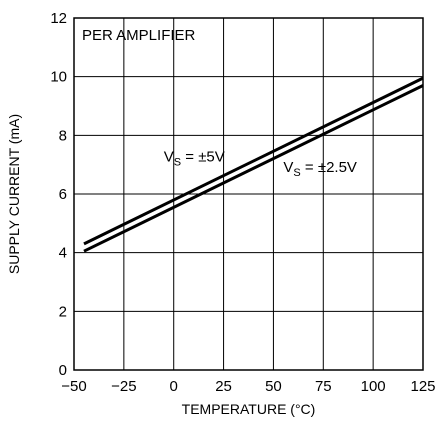  I want to click on per-amplifier-label: PER AMPLIFIER, so click(139, 35).